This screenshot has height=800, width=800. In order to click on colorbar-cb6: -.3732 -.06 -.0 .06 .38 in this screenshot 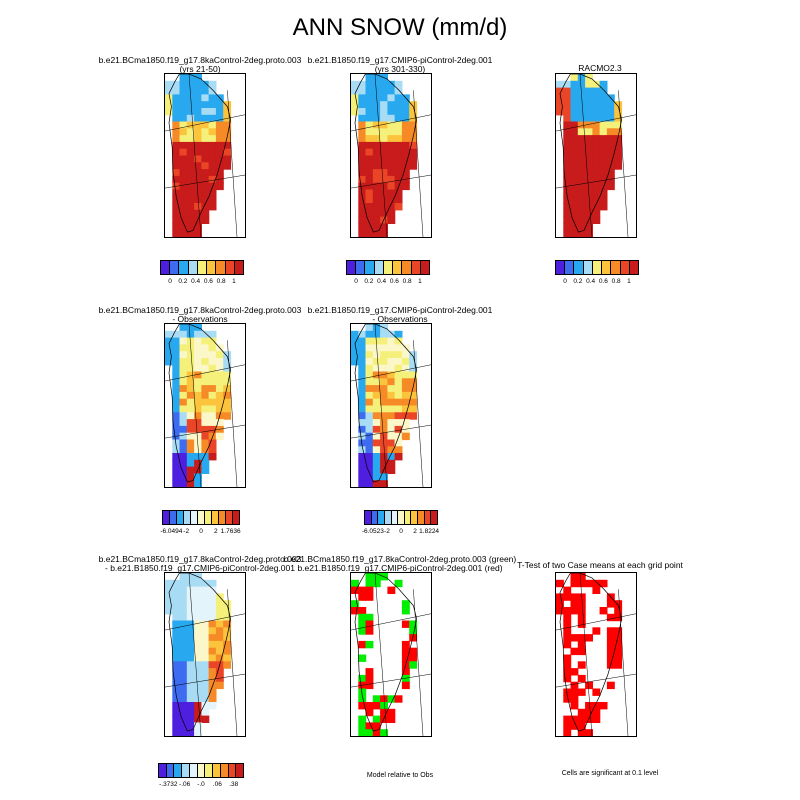, I will do `click(201, 777)`.